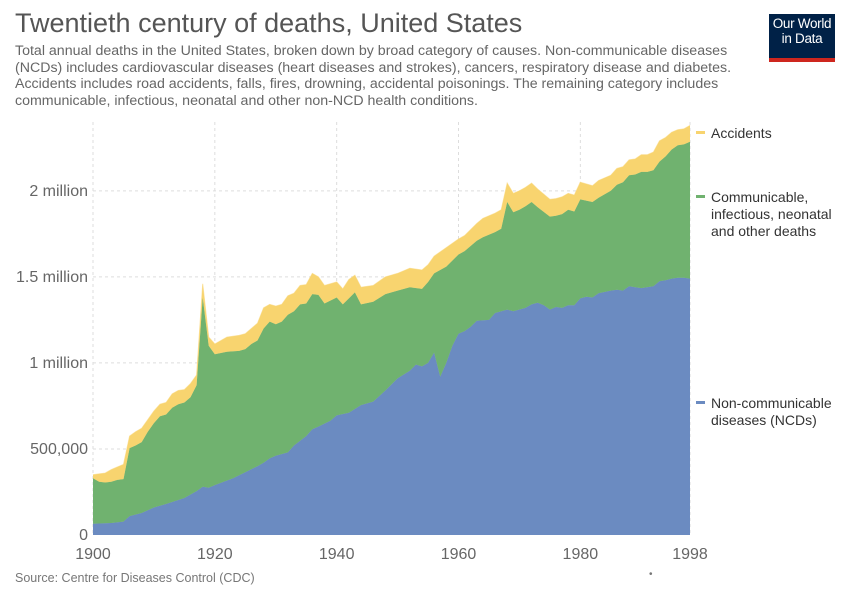 The height and width of the screenshot is (600, 850). Describe the element at coordinates (52, 277) in the screenshot. I see `y-tick-label: 1.5 million` at that location.